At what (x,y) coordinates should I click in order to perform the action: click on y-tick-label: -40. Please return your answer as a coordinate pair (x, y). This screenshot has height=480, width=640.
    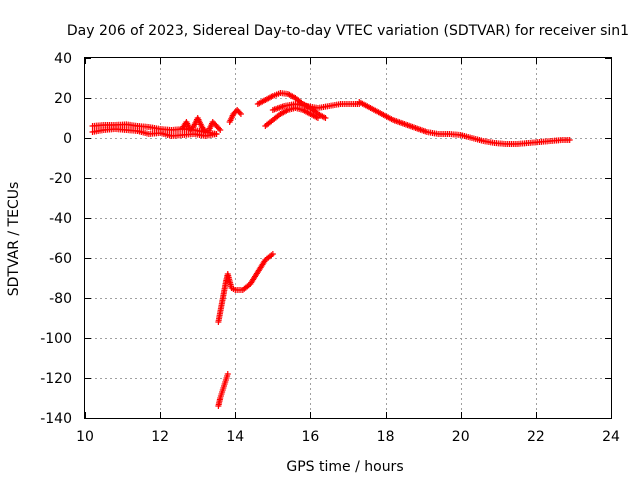
    Looking at the image, I should click on (60, 219).